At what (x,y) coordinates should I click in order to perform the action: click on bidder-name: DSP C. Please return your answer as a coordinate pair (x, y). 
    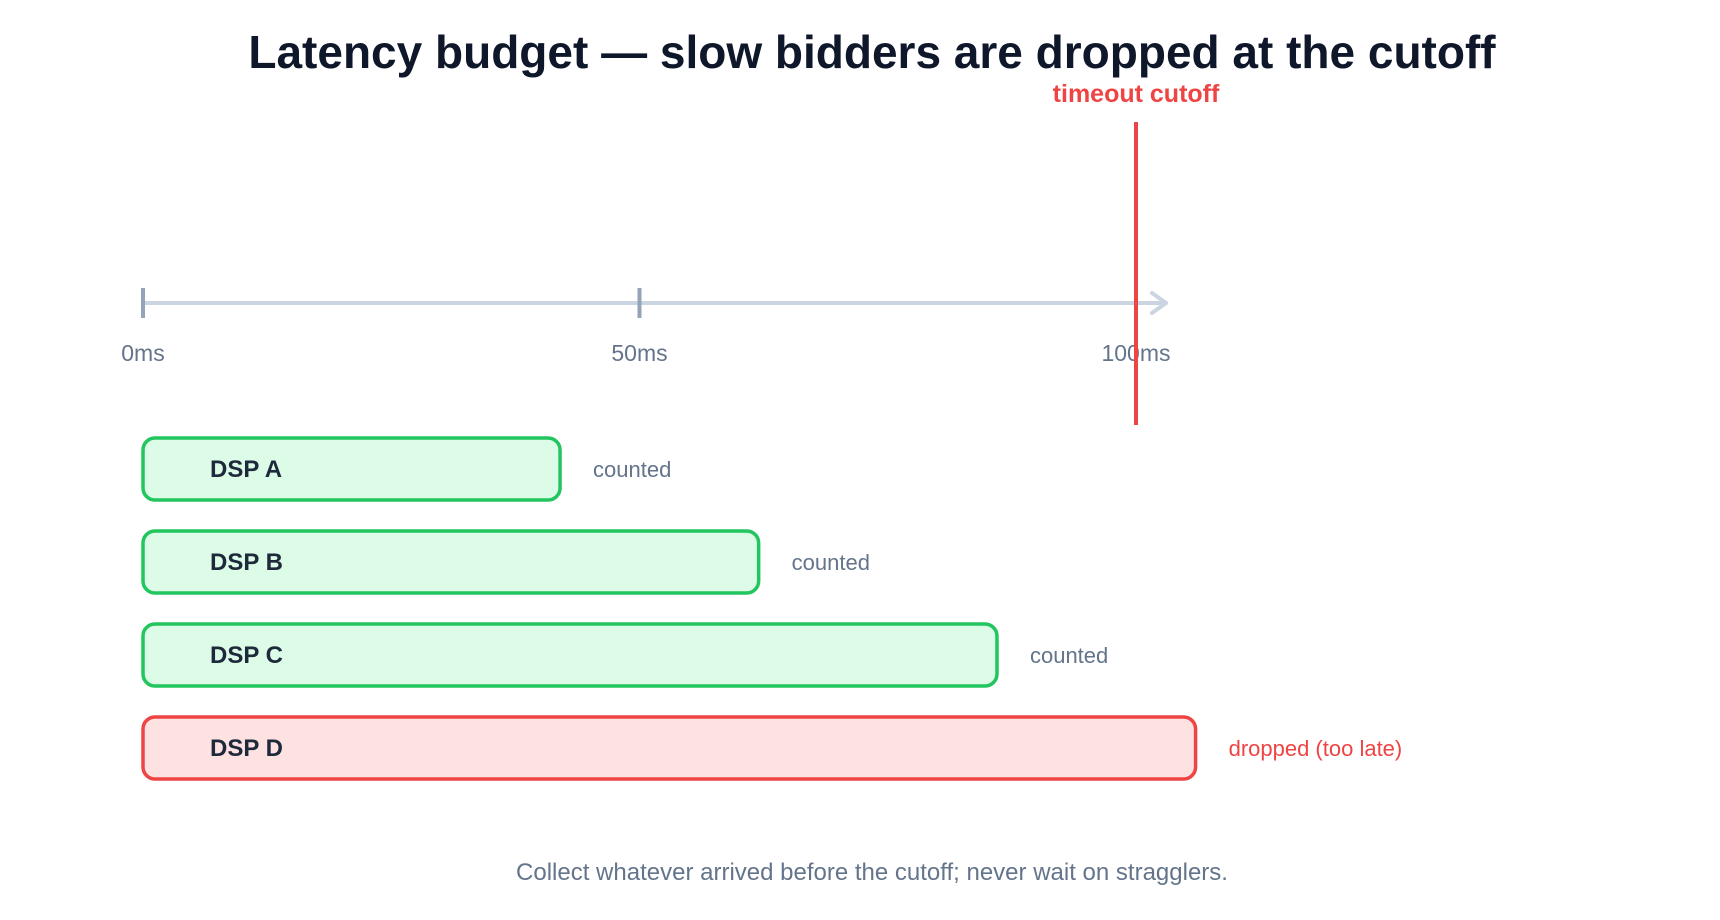
    Looking at the image, I should click on (246, 655).